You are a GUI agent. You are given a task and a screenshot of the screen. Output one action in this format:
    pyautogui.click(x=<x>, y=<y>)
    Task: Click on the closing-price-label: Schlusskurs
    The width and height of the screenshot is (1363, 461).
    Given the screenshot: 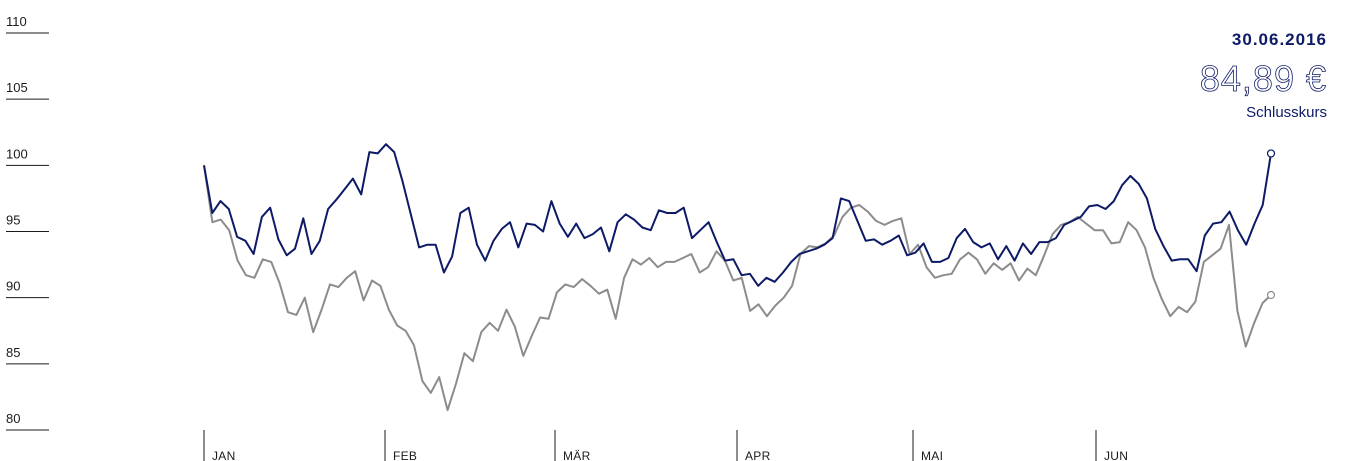 What is the action you would take?
    pyautogui.click(x=1286, y=112)
    